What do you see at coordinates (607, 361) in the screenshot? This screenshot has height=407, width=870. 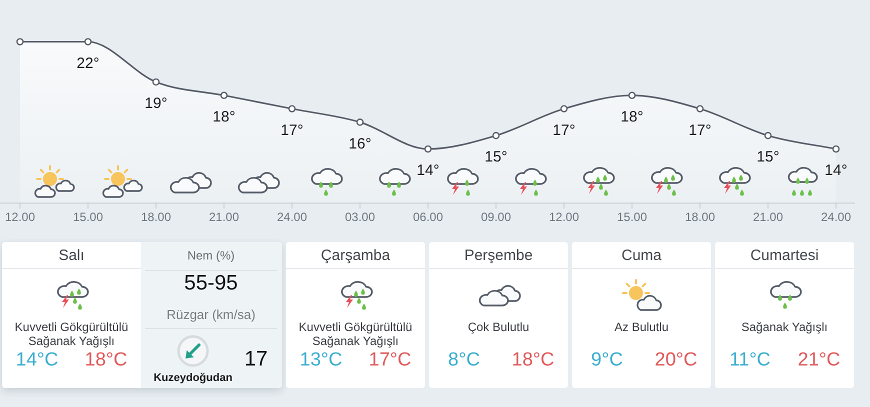 I see `text: 9°C` at bounding box center [607, 361].